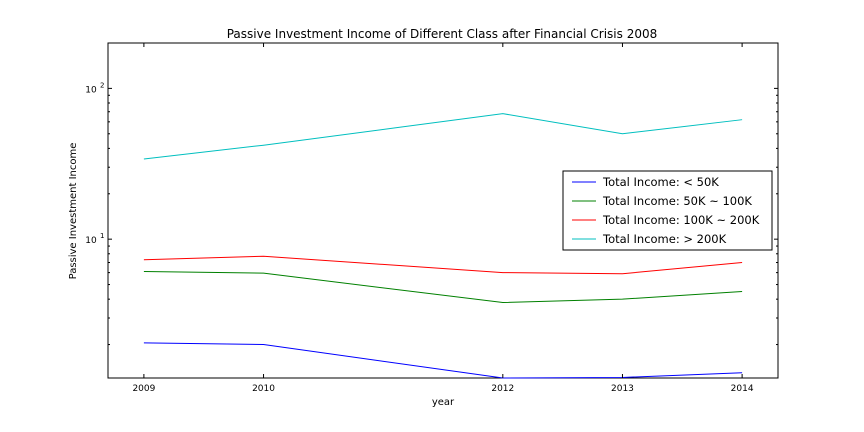 This screenshot has height=432, width=864. Describe the element at coordinates (660, 182) in the screenshot. I see `legend-label-1: Total Income: < 50K` at that location.